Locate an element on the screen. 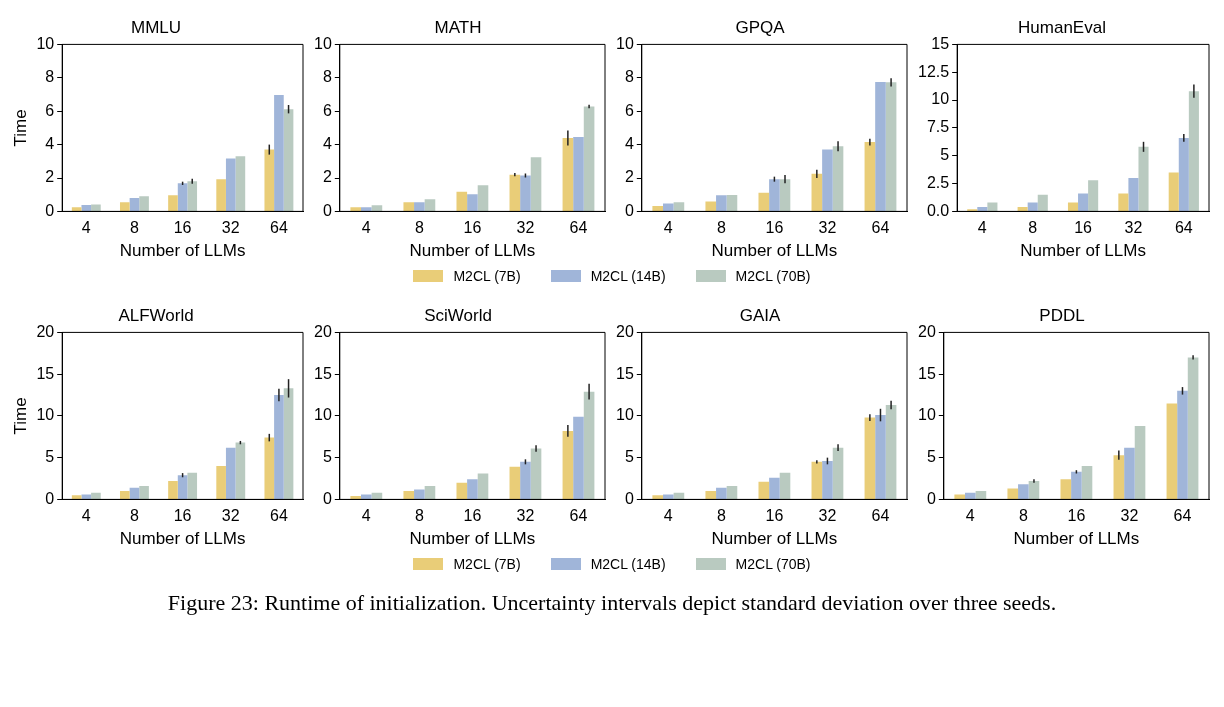 This screenshot has width=1224, height=707. caption: Figure 23: Runtime of initialization. Uncertainty intervals depict standard deviation over three seeds. is located at coordinates (612, 603).